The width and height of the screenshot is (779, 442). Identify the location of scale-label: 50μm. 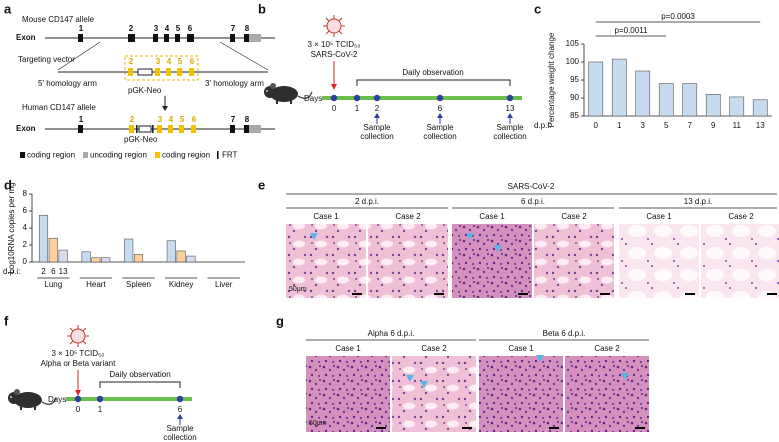
(298, 289).